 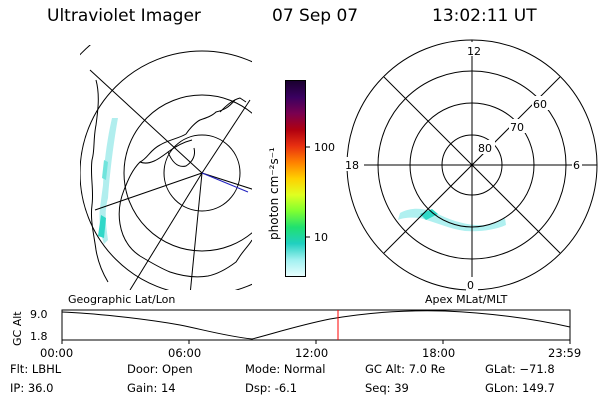 What do you see at coordinates (39, 314) in the screenshot?
I see `altitude-ytick-top: 9.0` at bounding box center [39, 314].